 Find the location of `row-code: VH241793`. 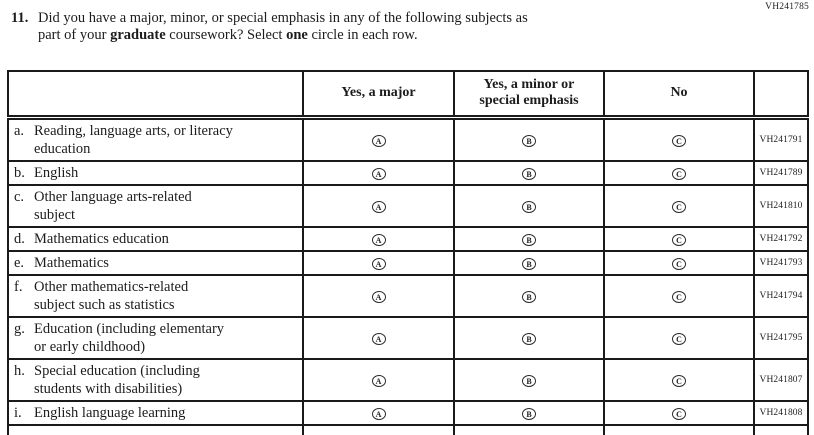

row-code: VH241793 is located at coordinates (781, 262).